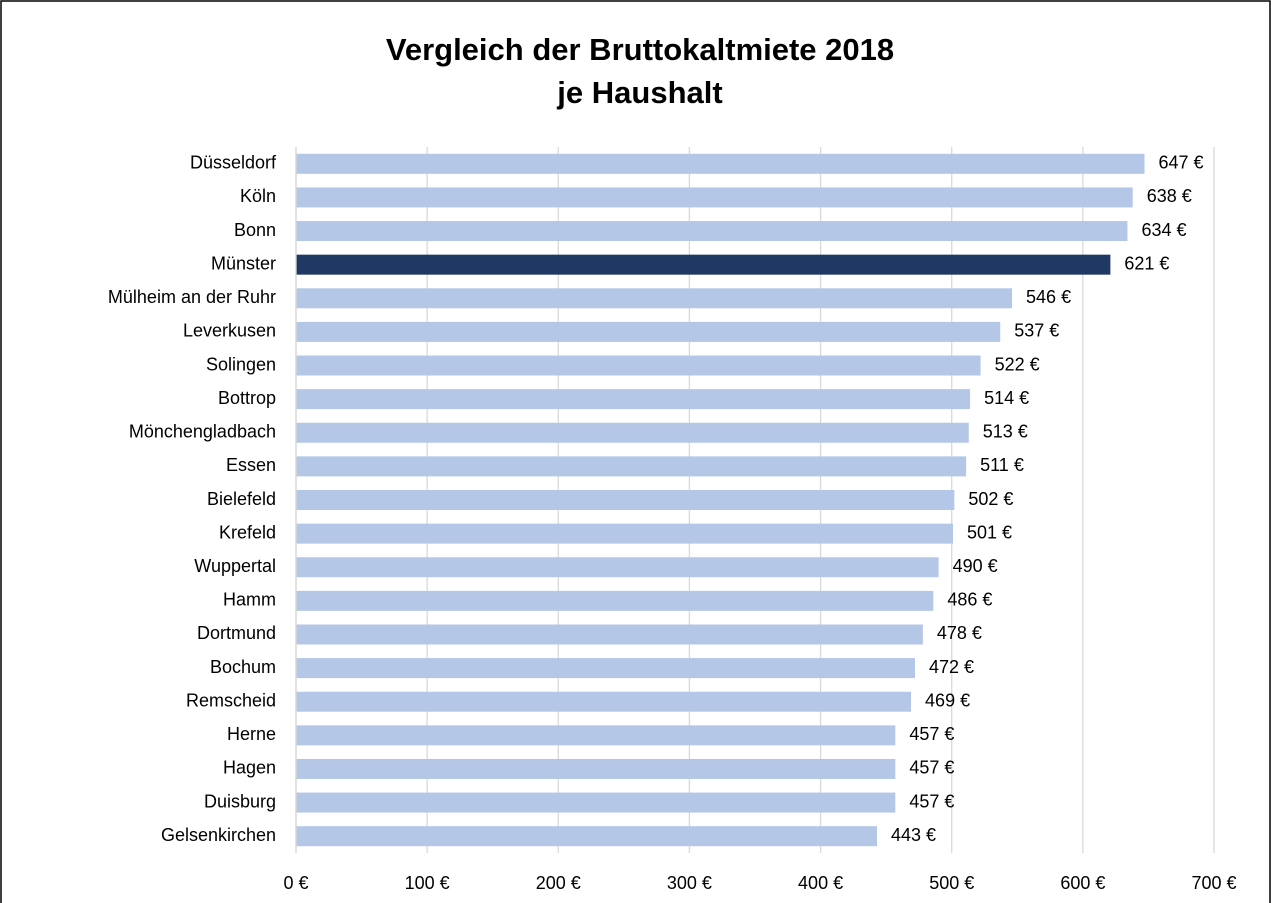  Describe the element at coordinates (820, 883) in the screenshot. I see `x-tick-label: 400 €` at that location.